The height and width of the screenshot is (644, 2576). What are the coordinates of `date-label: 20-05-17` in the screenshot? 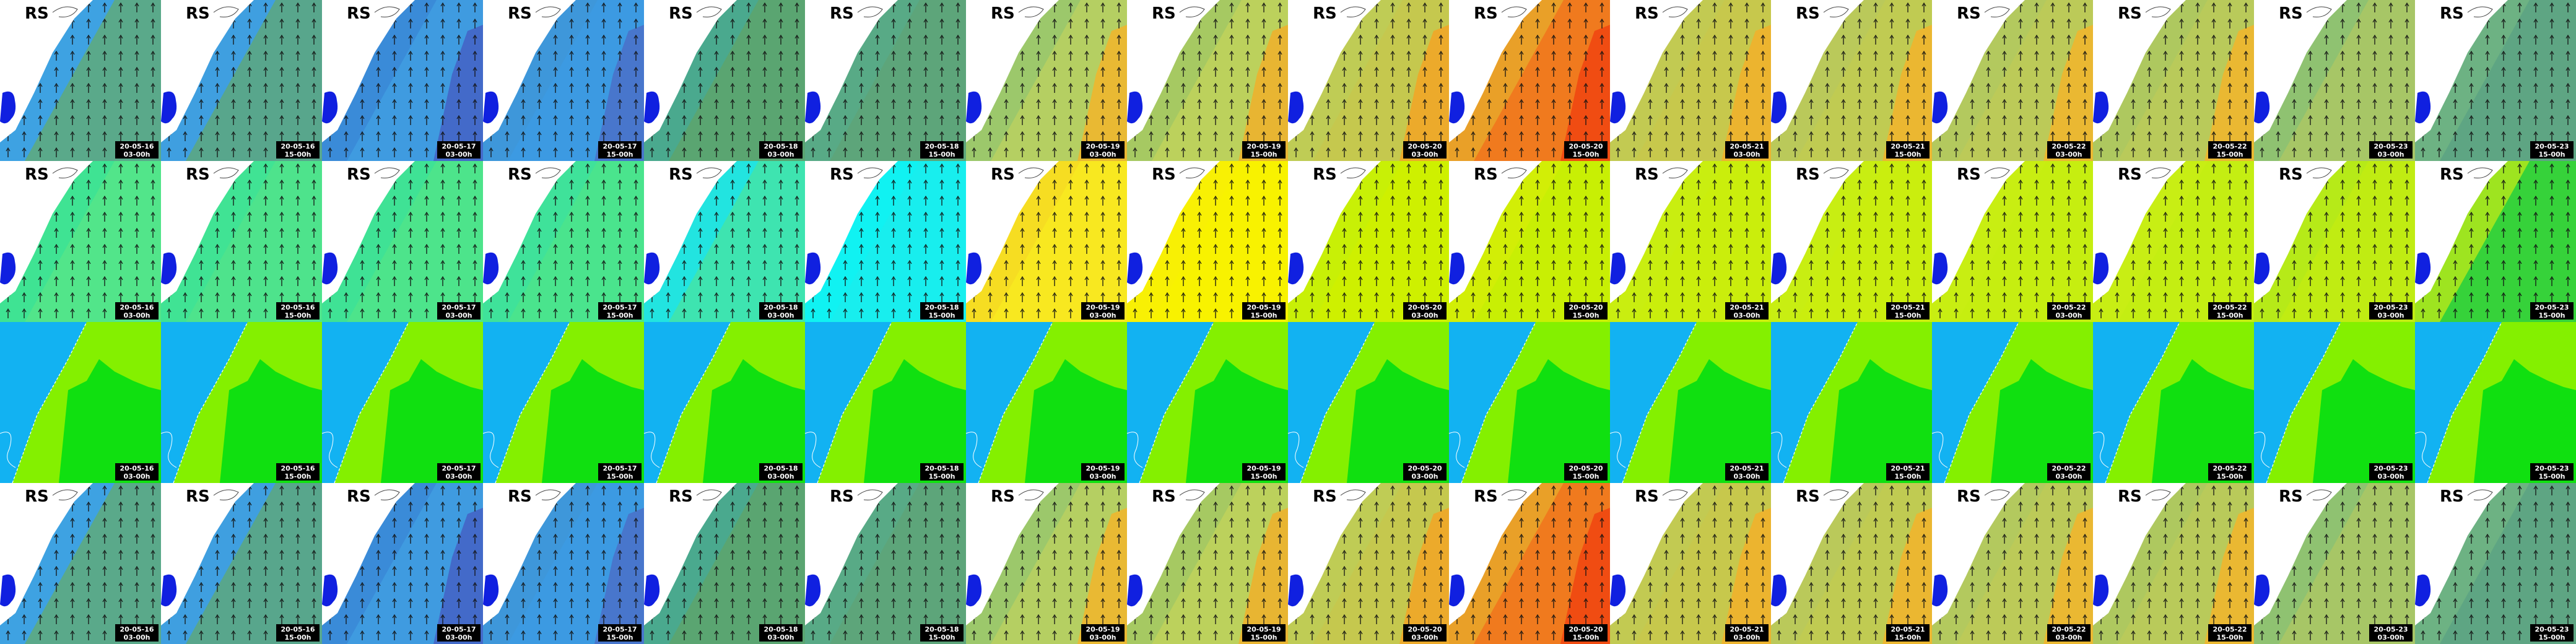 It's located at (620, 146).